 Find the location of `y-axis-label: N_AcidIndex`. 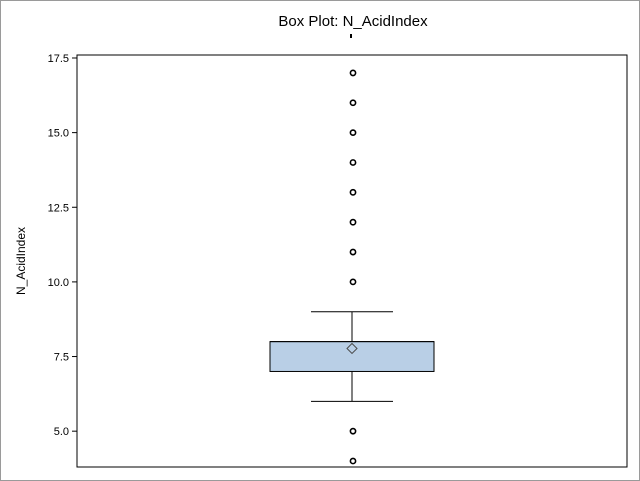

y-axis-label: N_AcidIndex is located at coordinates (21, 261).